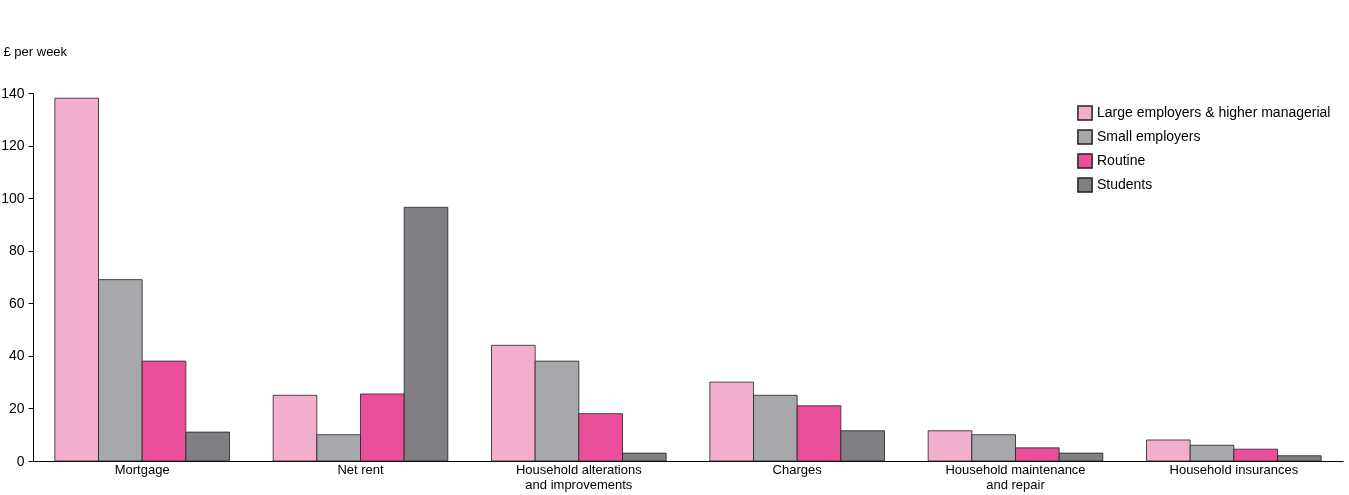  I want to click on y-tick-label: 40, so click(16, 355).